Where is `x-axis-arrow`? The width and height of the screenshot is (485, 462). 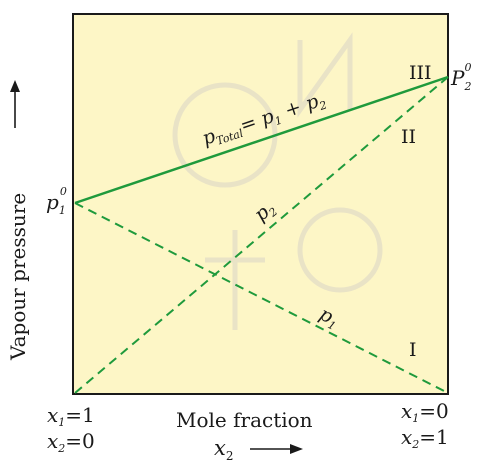
x-axis-arrow is located at coordinates (276, 449).